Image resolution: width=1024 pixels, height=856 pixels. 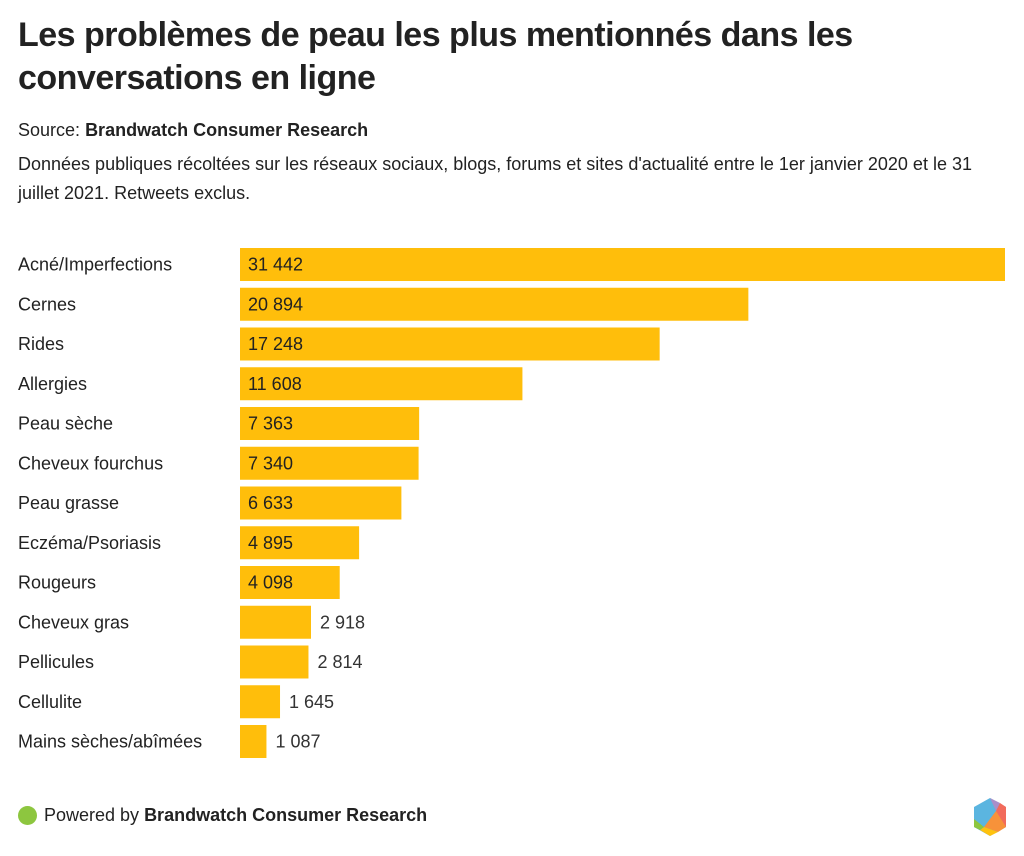 I want to click on category-label: Eczéma/Psoriasis, so click(x=89, y=543).